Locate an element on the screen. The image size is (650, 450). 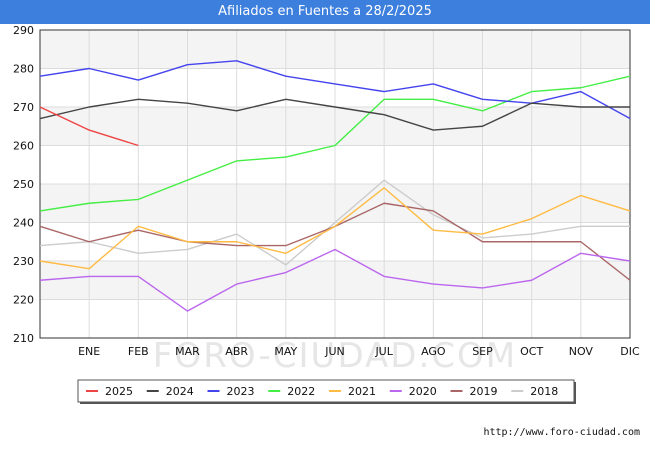
watermark-text: FORO-CIUDAD.COM is located at coordinates (335, 356).